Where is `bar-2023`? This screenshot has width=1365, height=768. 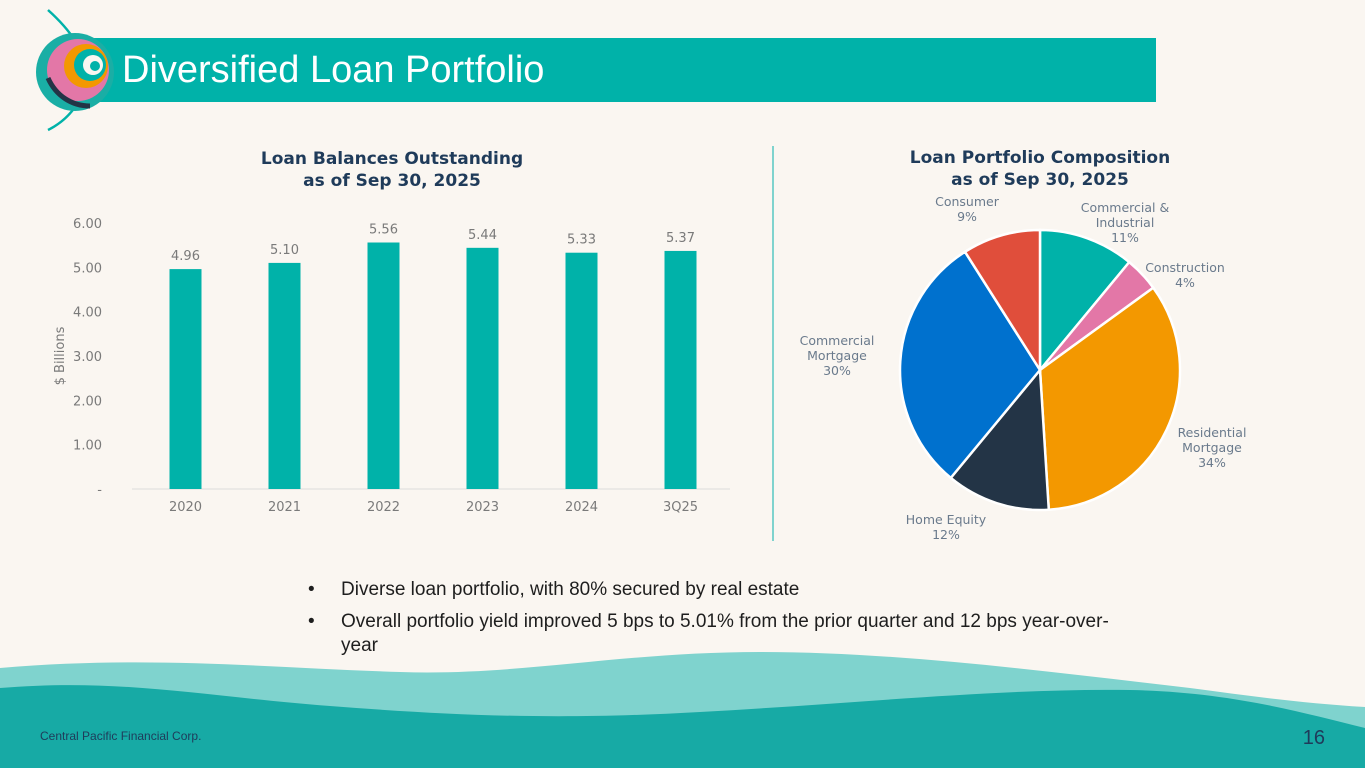 bar-2023 is located at coordinates (482, 368).